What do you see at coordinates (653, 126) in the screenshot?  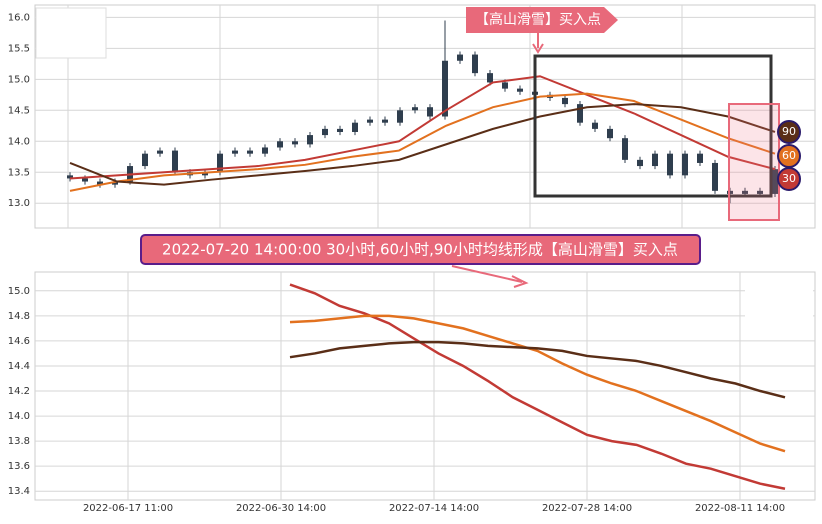 I see `signal-box` at bounding box center [653, 126].